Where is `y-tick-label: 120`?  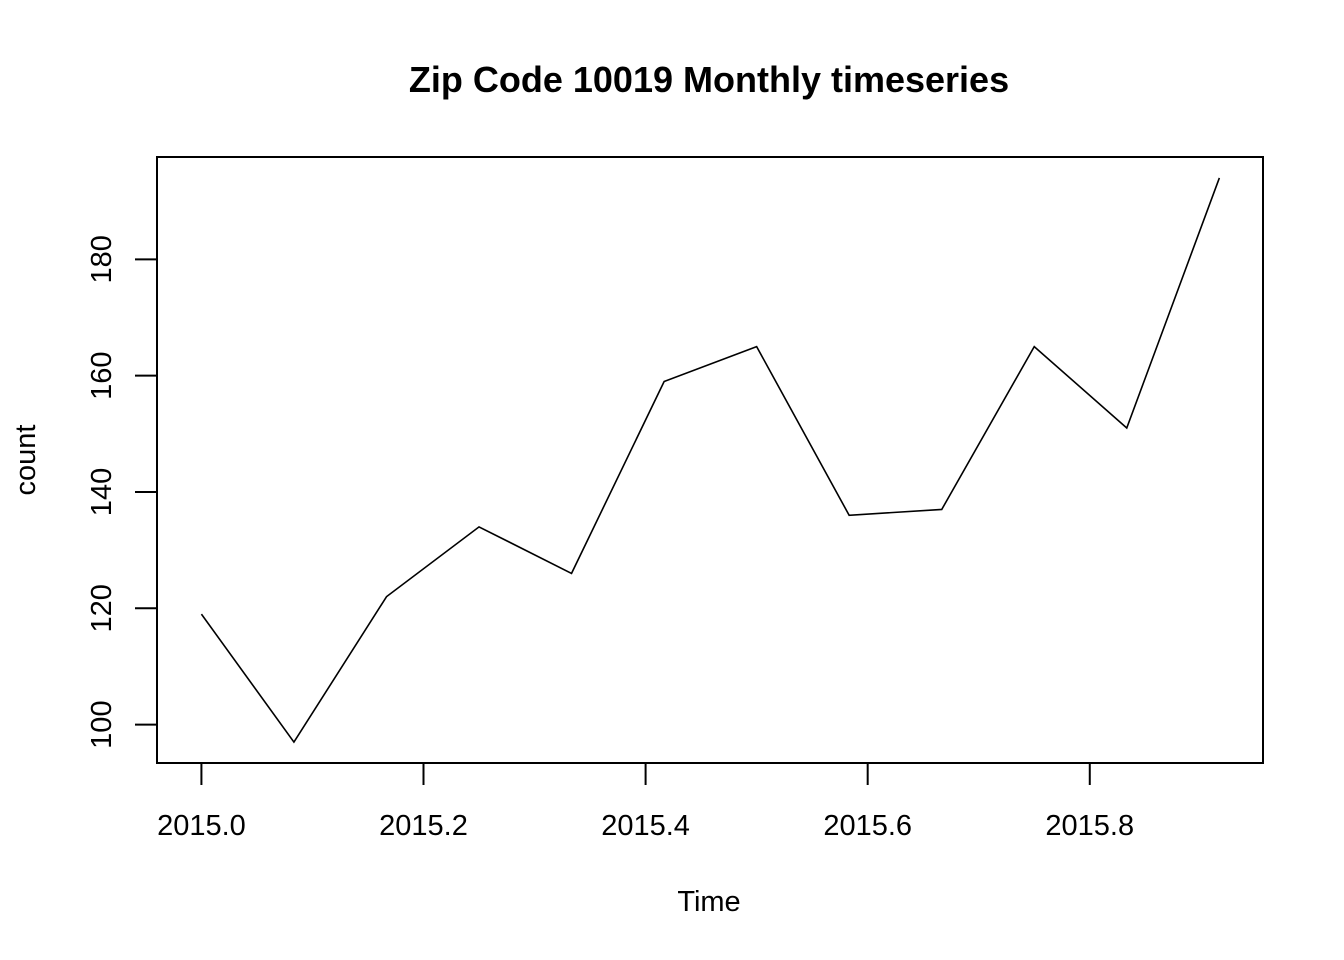 y-tick-label: 120 is located at coordinates (102, 608).